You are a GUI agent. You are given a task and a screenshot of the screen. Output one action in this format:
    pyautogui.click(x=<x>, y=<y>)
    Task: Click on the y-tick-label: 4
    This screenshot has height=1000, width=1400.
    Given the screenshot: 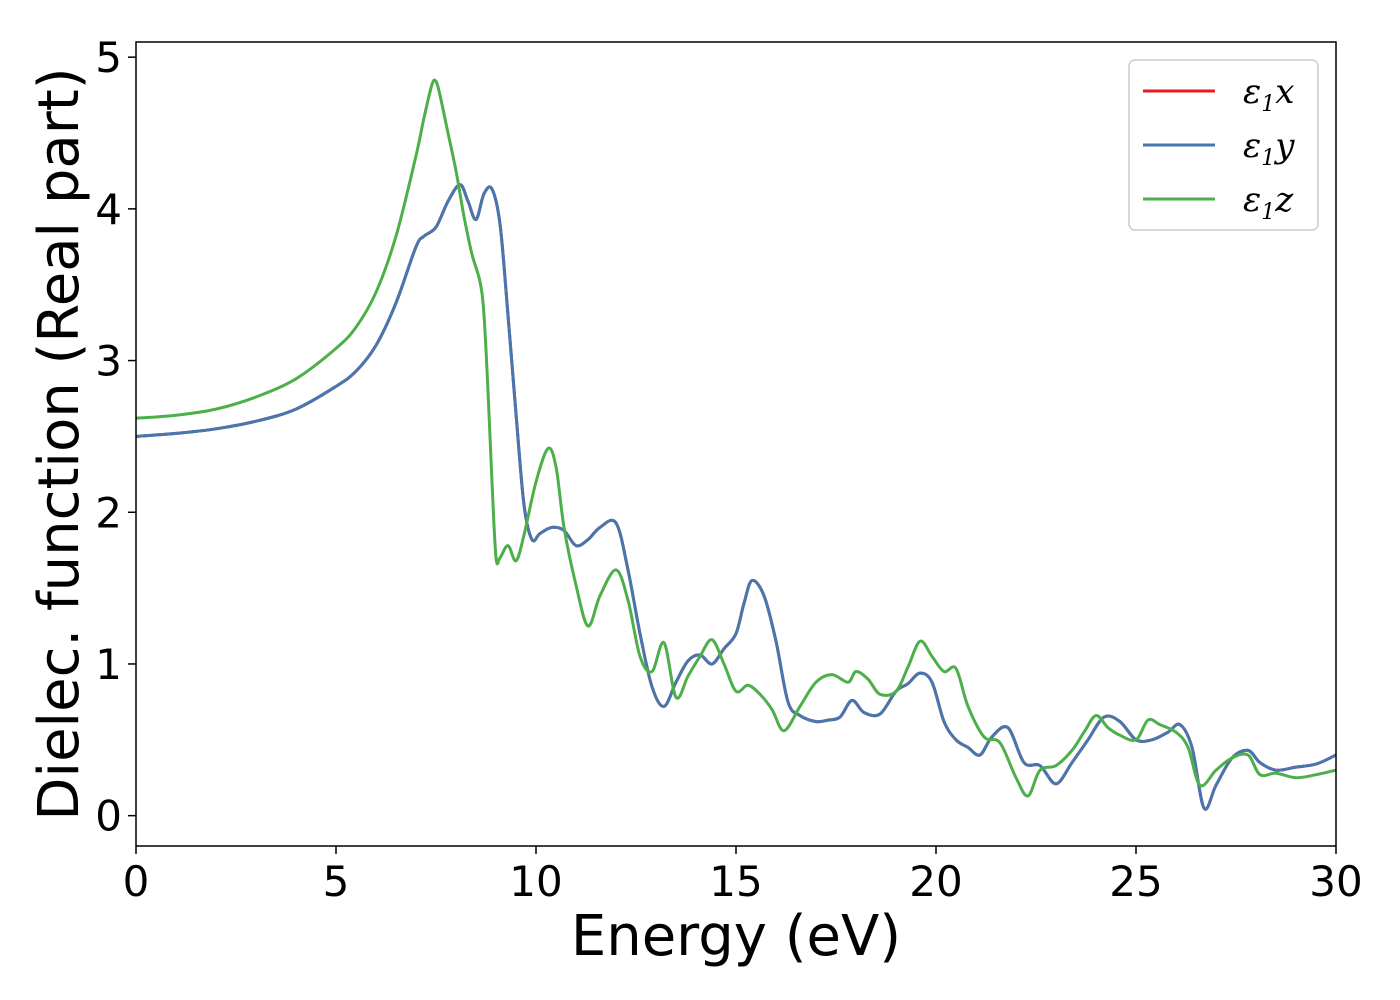 What is the action you would take?
    pyautogui.click(x=108, y=209)
    